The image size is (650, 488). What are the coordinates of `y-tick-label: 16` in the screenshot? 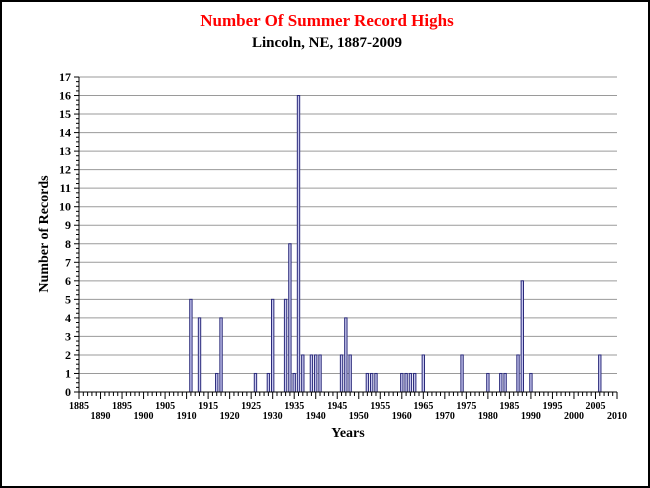 It's located at (65, 96).